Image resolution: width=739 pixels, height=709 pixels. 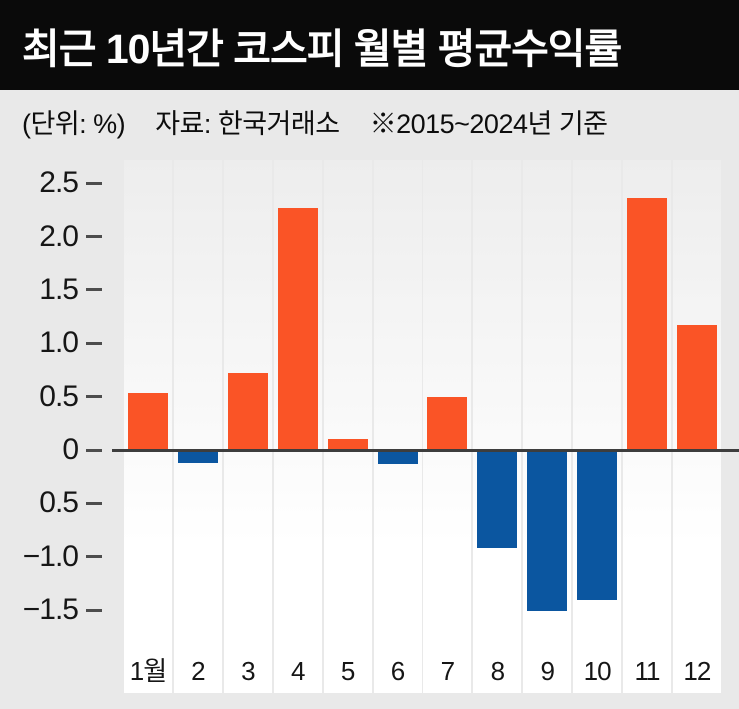 What do you see at coordinates (59, 183) in the screenshot?
I see `y-axis-label: 2.5` at bounding box center [59, 183].